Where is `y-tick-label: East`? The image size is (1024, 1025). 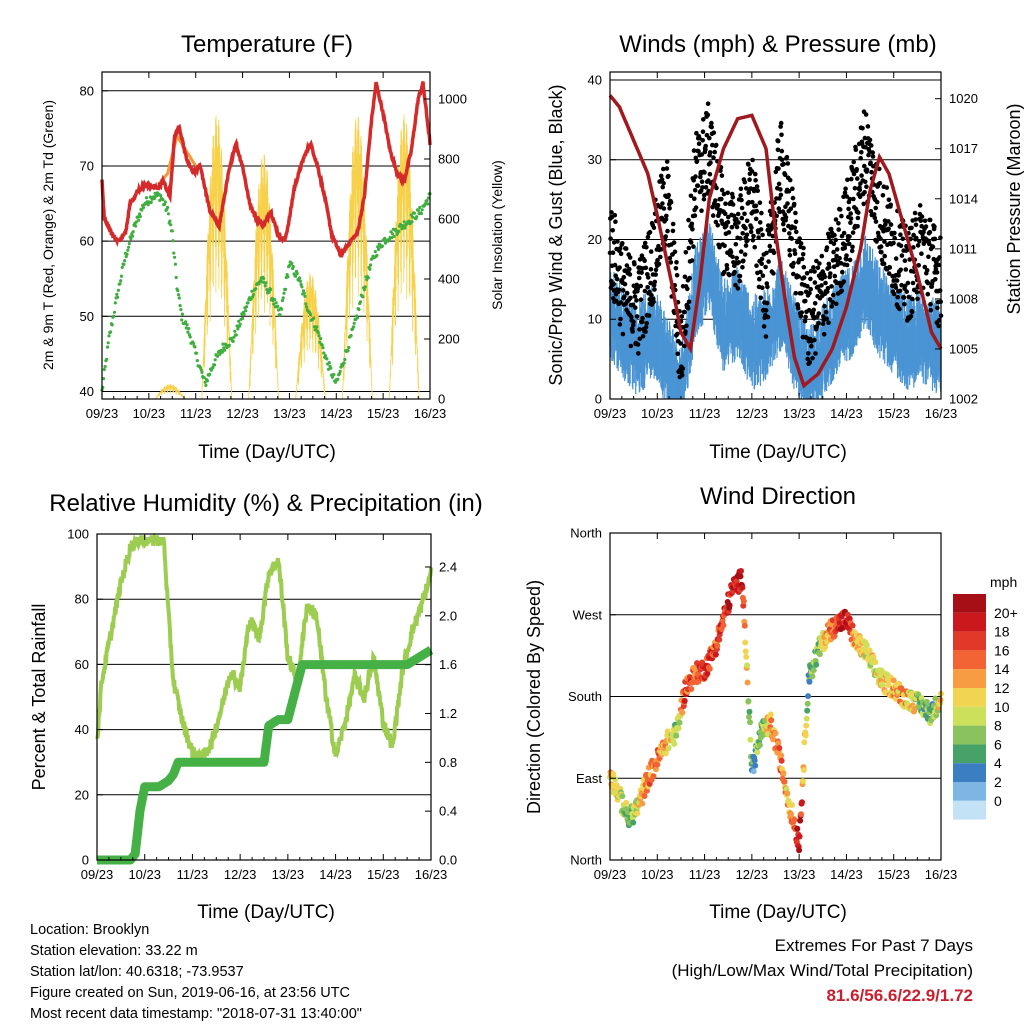 y-tick-label: East is located at coordinates (589, 778).